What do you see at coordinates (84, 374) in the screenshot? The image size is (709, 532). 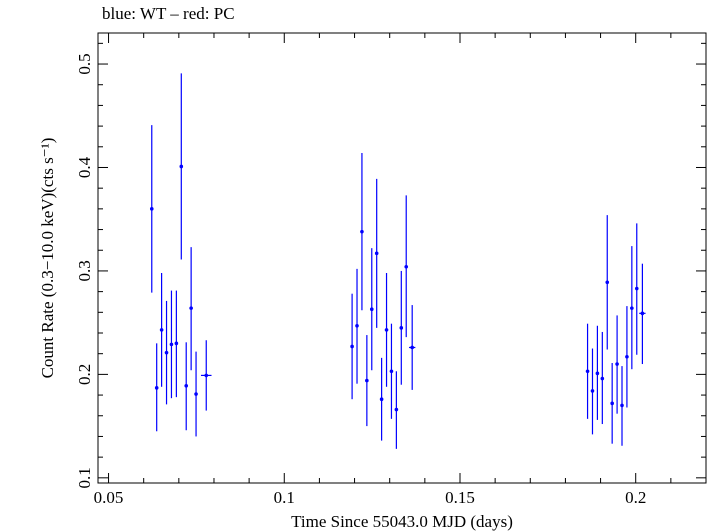 I see `y-tick-label: 0.2` at bounding box center [84, 374].